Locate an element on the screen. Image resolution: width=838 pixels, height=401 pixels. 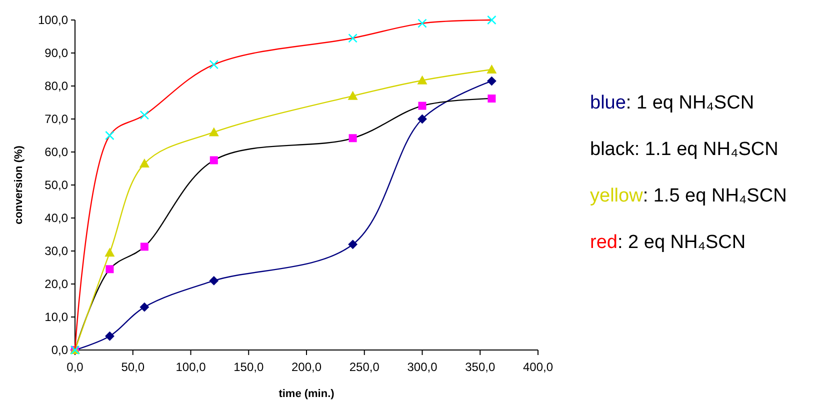
y-tick-label: 60,0 is located at coordinates (56, 152).